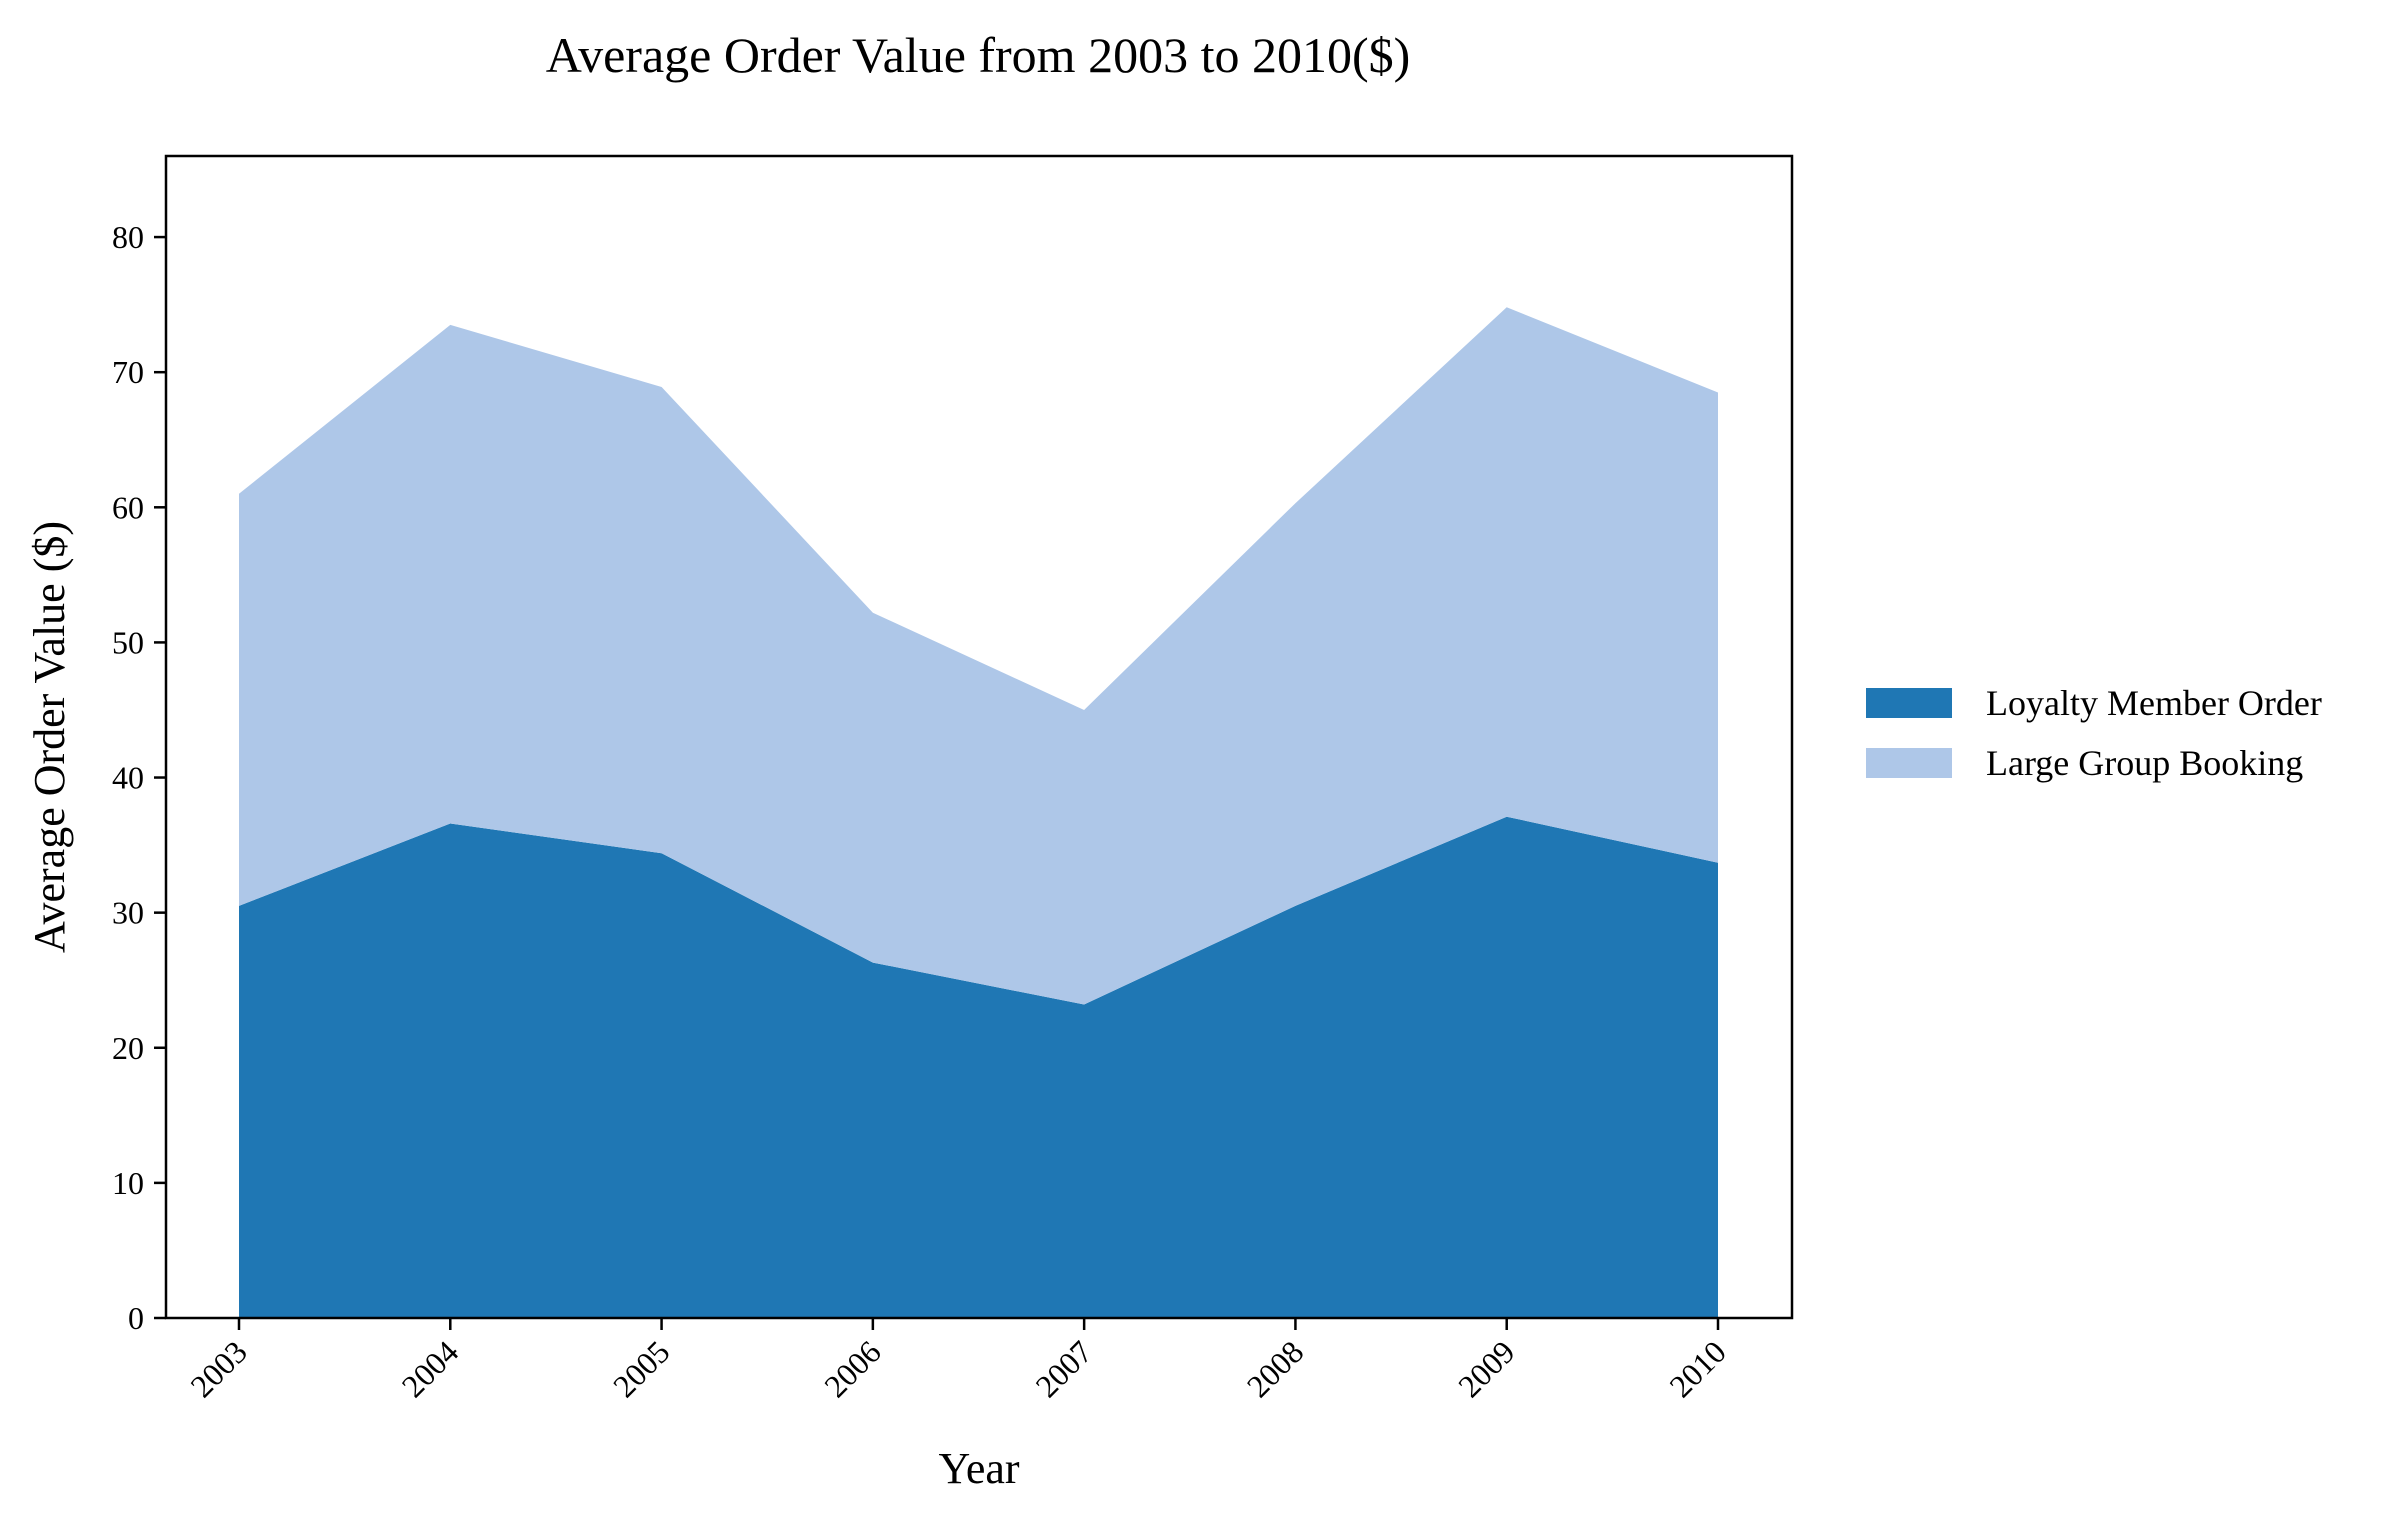  I want to click on y-tick-label: 20, so click(128, 1048).